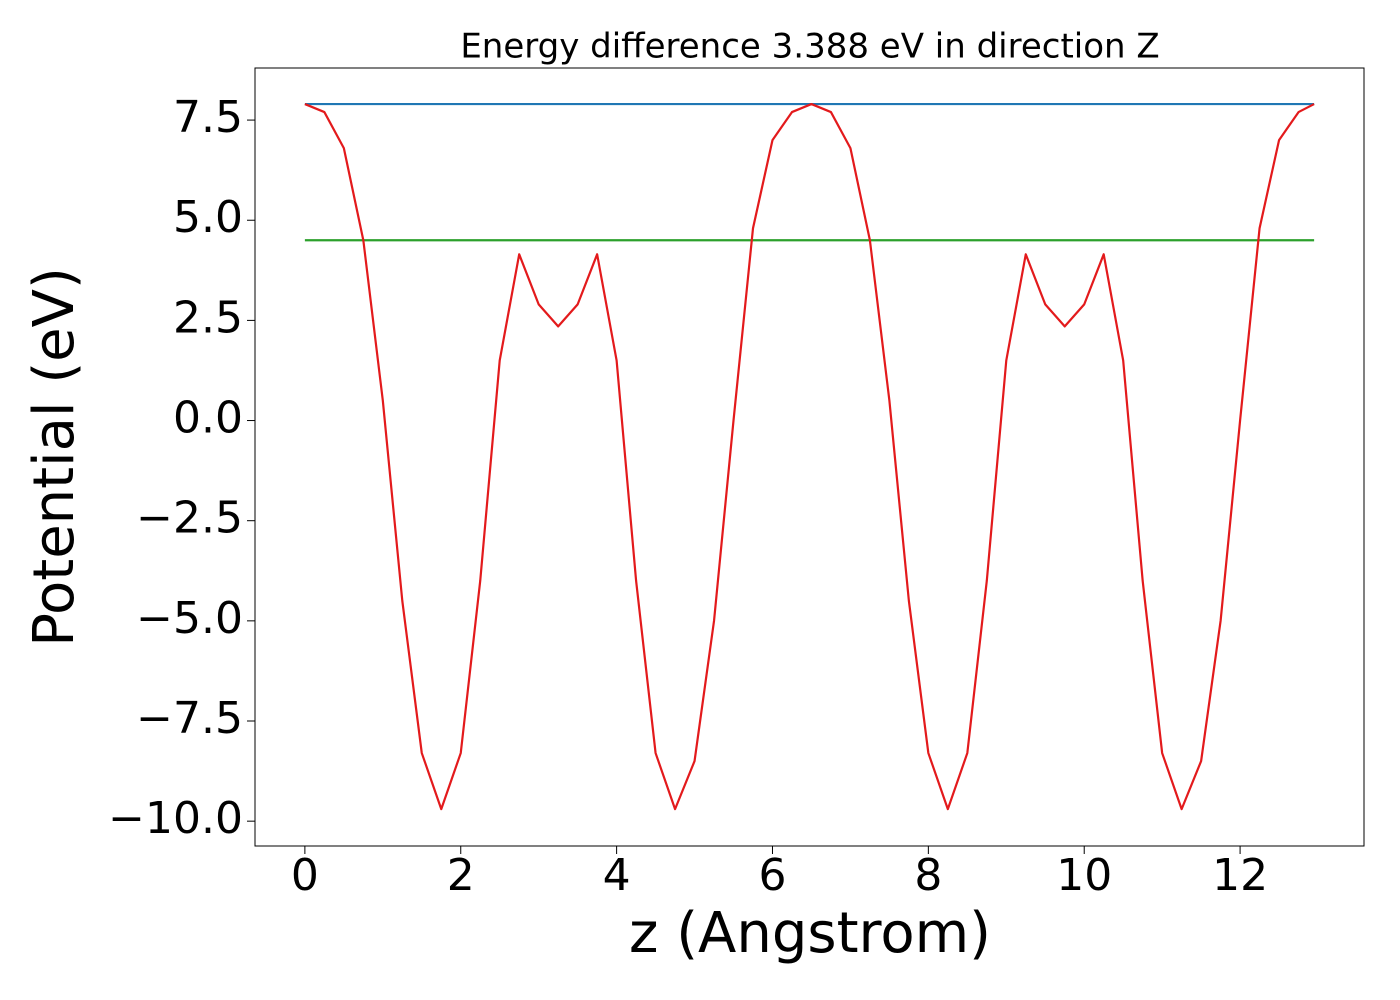 This screenshot has width=1400, height=1000. What do you see at coordinates (208, 117) in the screenshot?
I see `y-tick-label: 7.5` at bounding box center [208, 117].